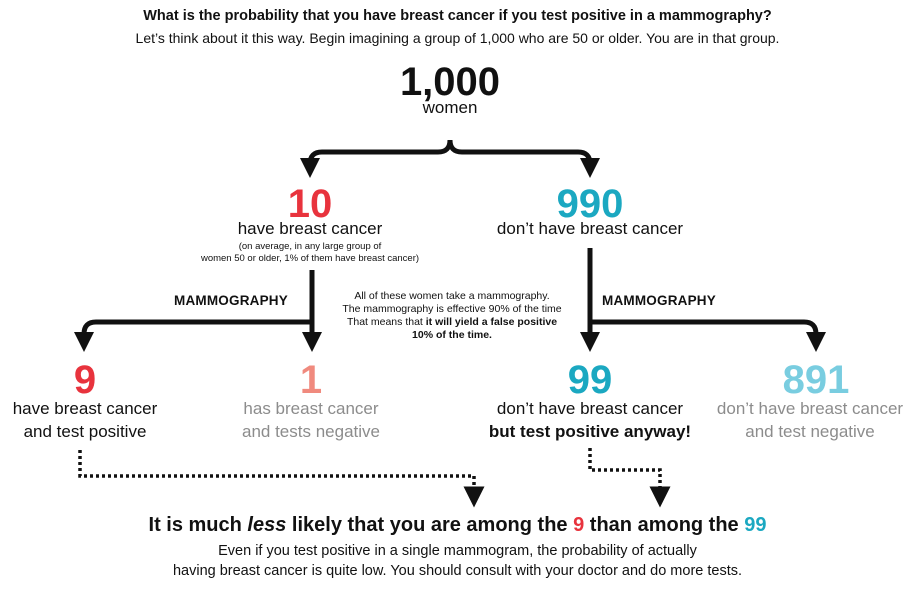 Image resolution: width=915 pixels, height=596 pixels. Describe the element at coordinates (85, 408) in the screenshot. I see `true-positive-line1: have breast cancer` at that location.